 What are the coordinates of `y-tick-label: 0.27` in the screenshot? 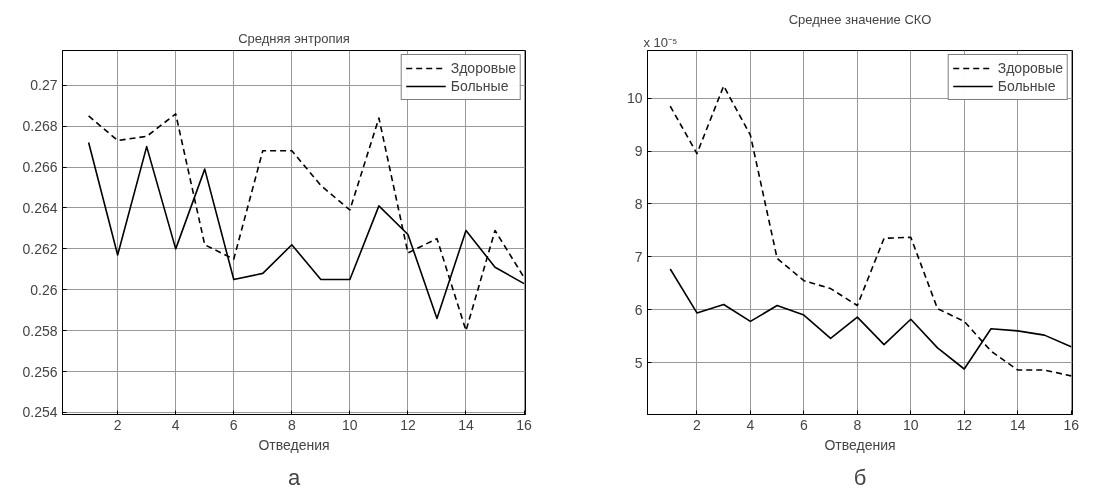 It's located at (44, 85).